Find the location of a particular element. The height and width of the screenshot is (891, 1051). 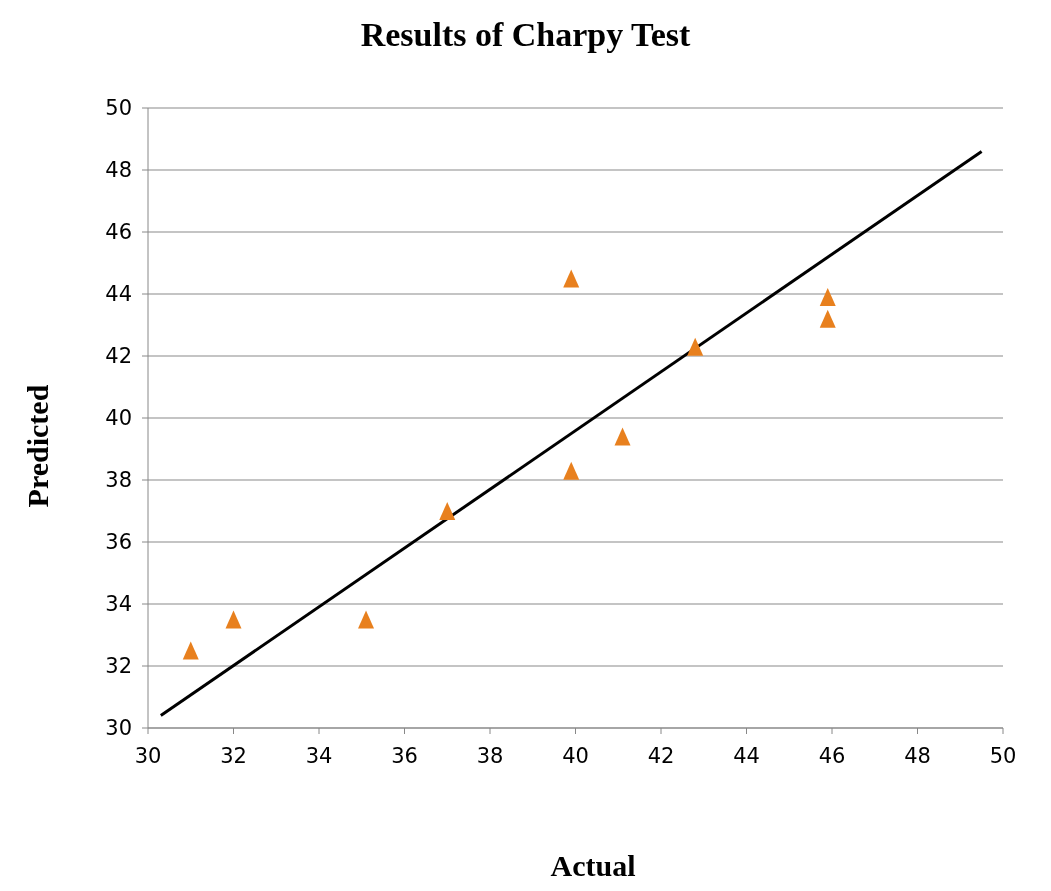

y-tick-label: 46 is located at coordinates (118, 232).